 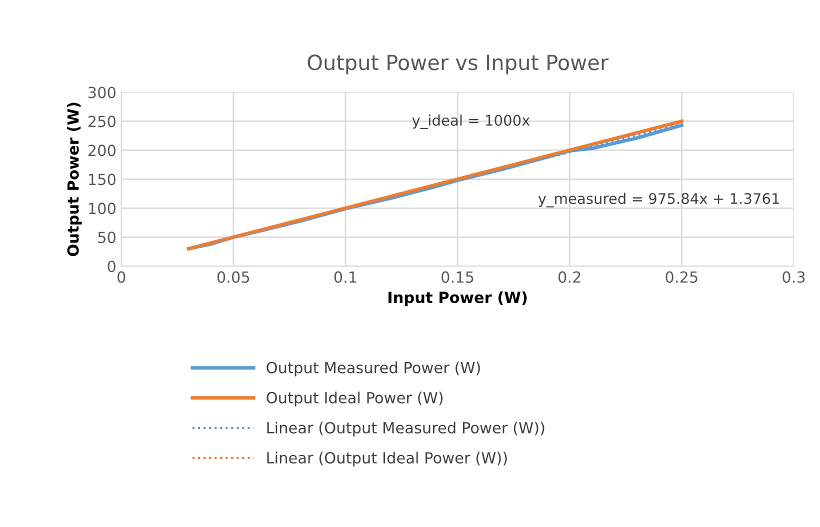 I want to click on y-tick-label: 300, so click(x=102, y=92).